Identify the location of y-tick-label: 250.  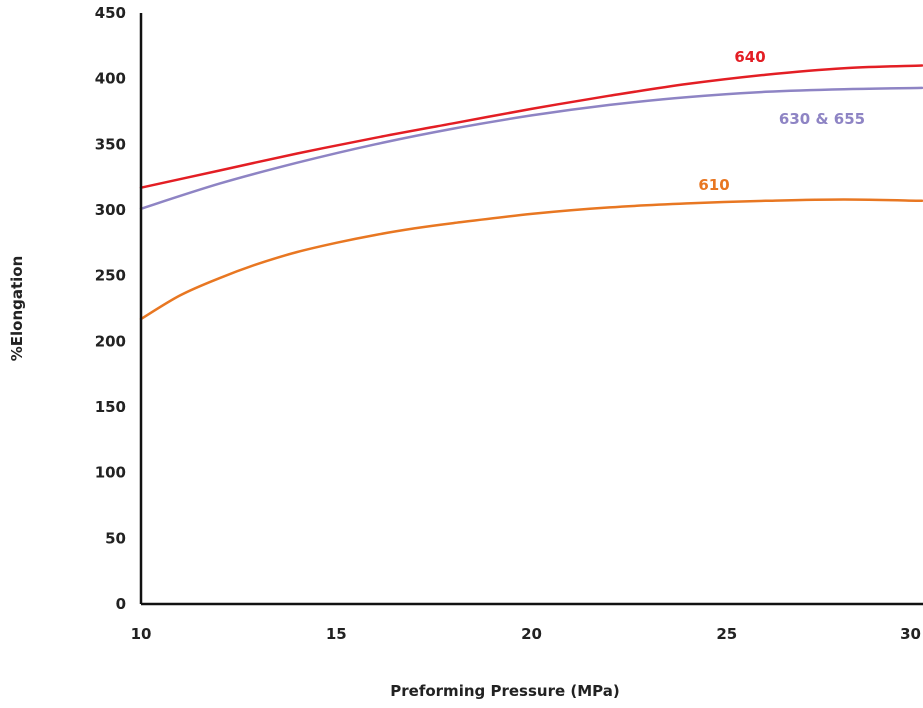
(110, 276).